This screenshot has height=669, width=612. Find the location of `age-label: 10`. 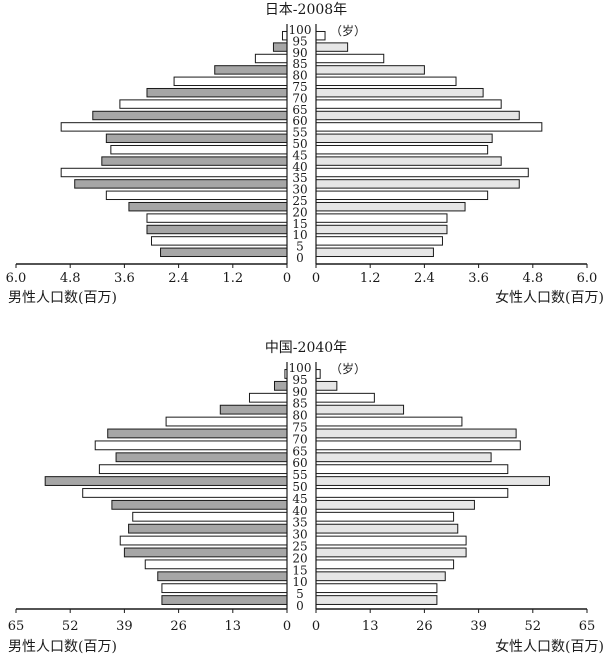

age-label: 10 is located at coordinates (299, 582).